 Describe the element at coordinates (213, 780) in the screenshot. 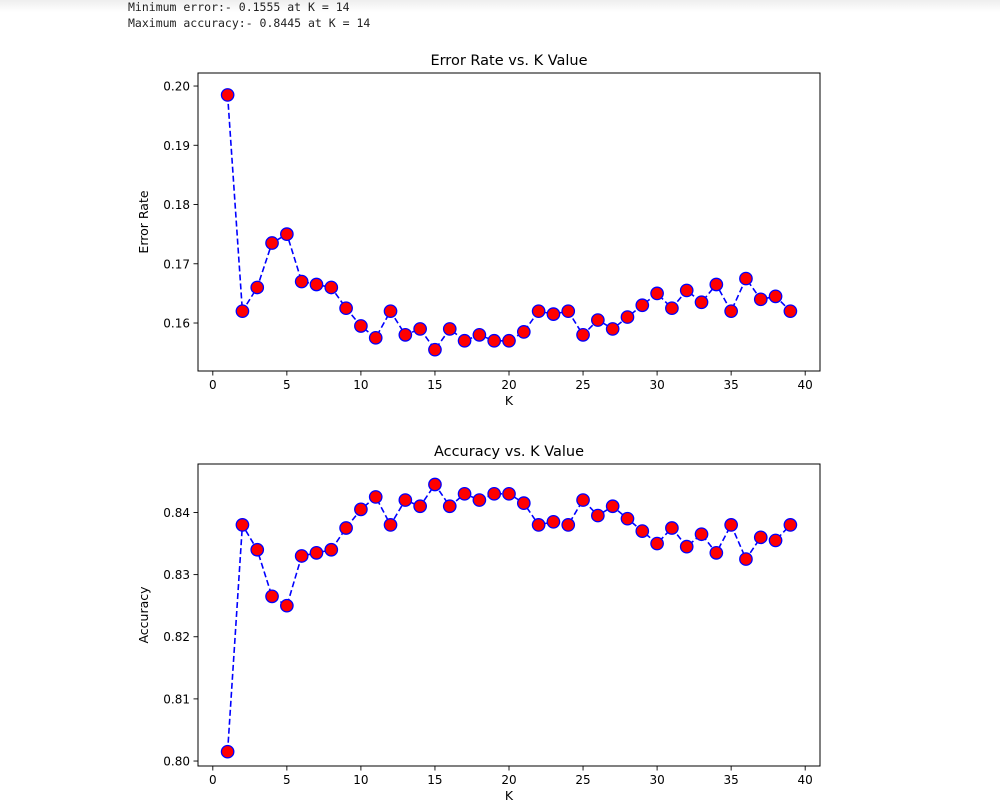

I see `accuracy-x-tick-label: 0` at that location.